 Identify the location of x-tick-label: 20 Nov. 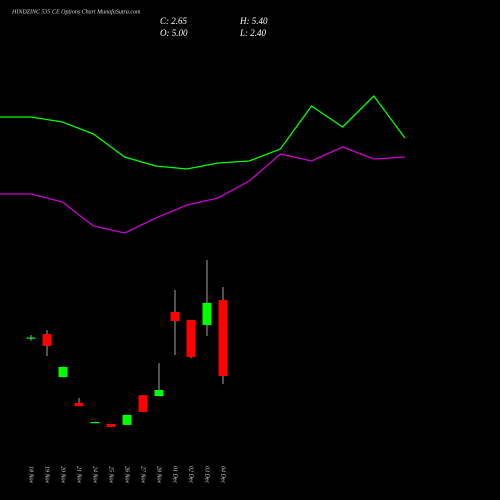
(63, 475).